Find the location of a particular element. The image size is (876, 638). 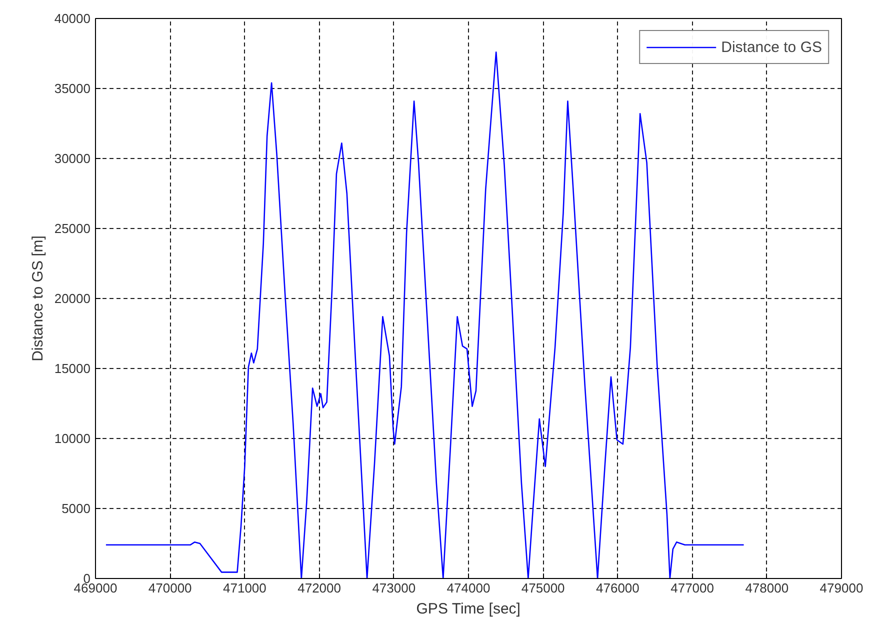

y-tick-label: 20000 is located at coordinates (72, 298).